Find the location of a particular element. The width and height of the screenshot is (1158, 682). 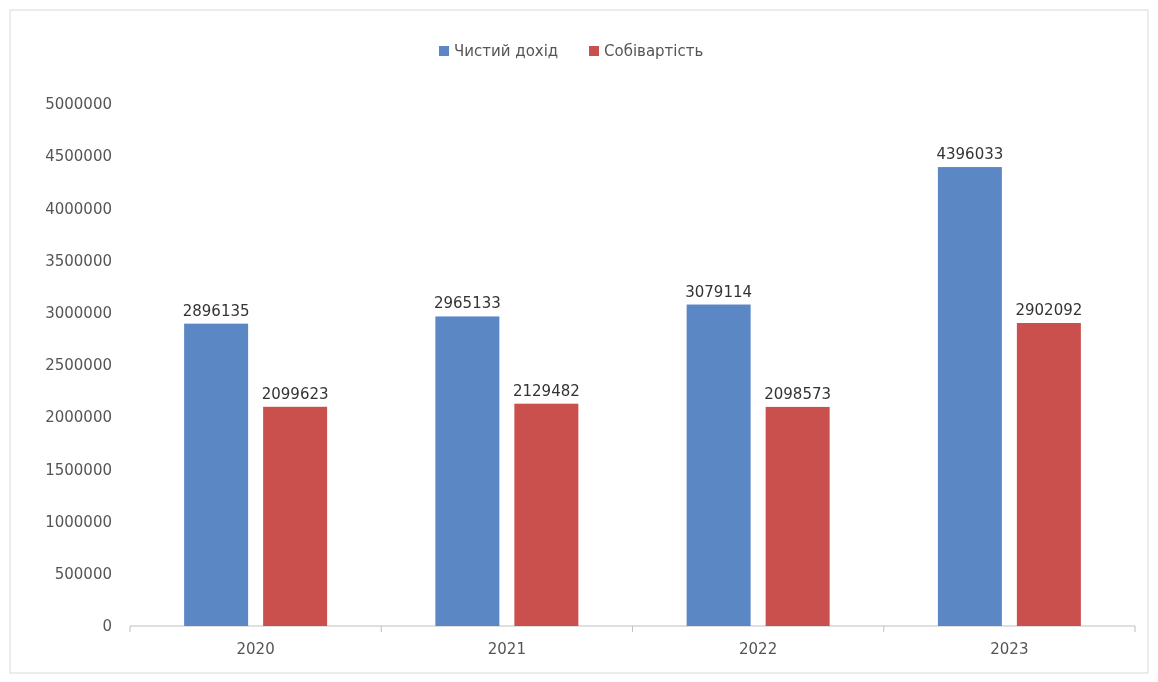

data-label: 2099623 is located at coordinates (295, 393).